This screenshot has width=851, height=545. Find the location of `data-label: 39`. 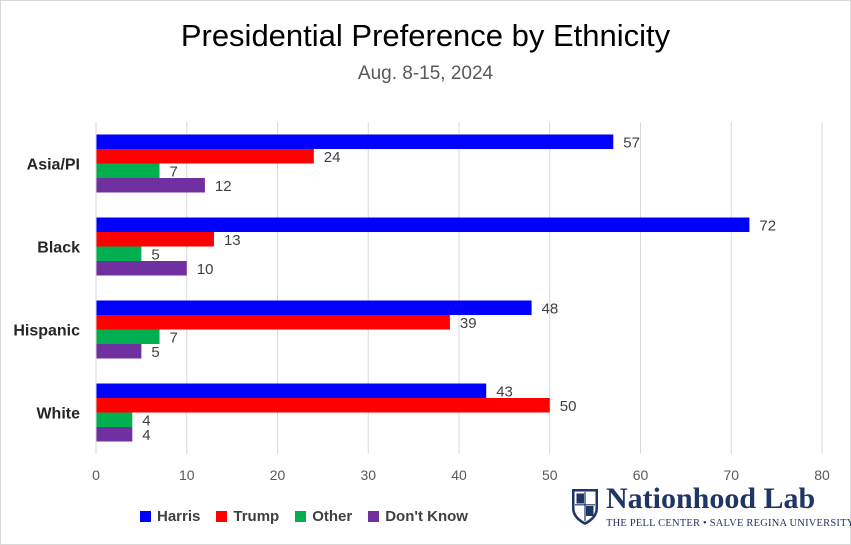

data-label: 39 is located at coordinates (468, 323).